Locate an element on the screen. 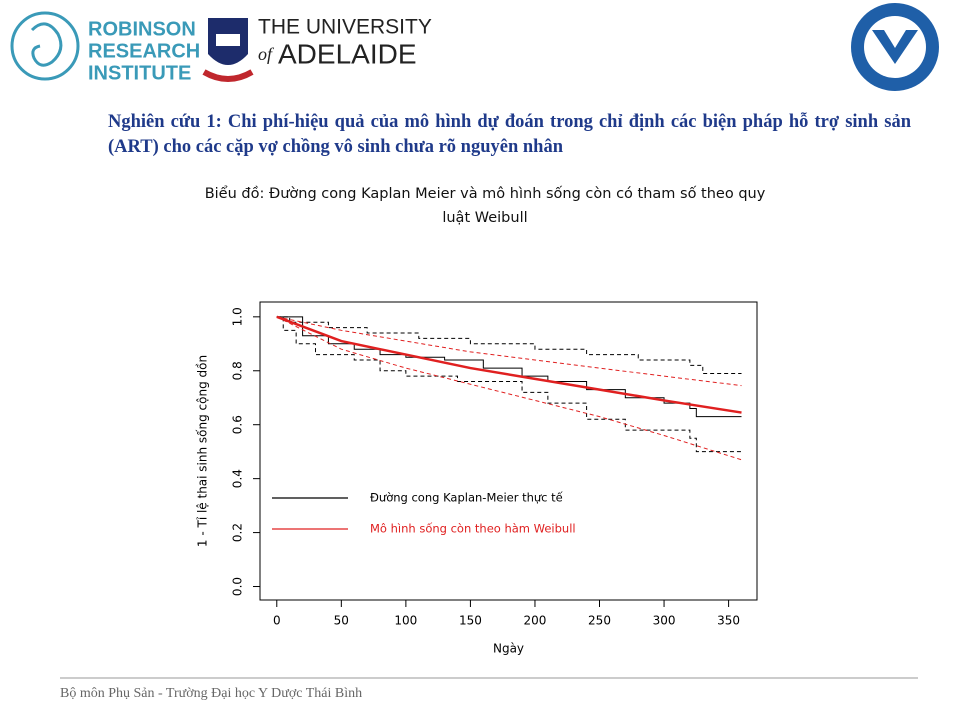 The width and height of the screenshot is (960, 720). logo-text: of is located at coordinates (266, 54).